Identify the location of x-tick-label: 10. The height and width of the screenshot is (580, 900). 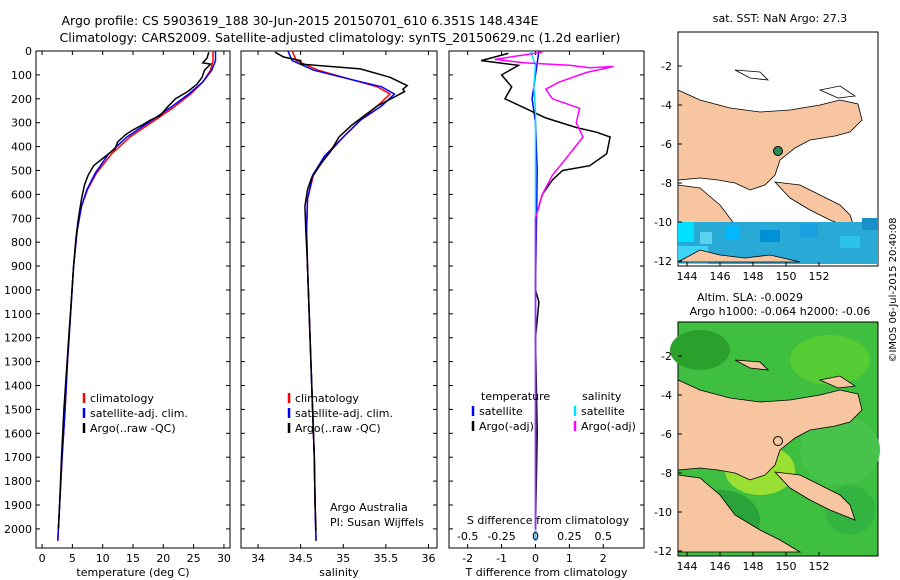
(103, 558).